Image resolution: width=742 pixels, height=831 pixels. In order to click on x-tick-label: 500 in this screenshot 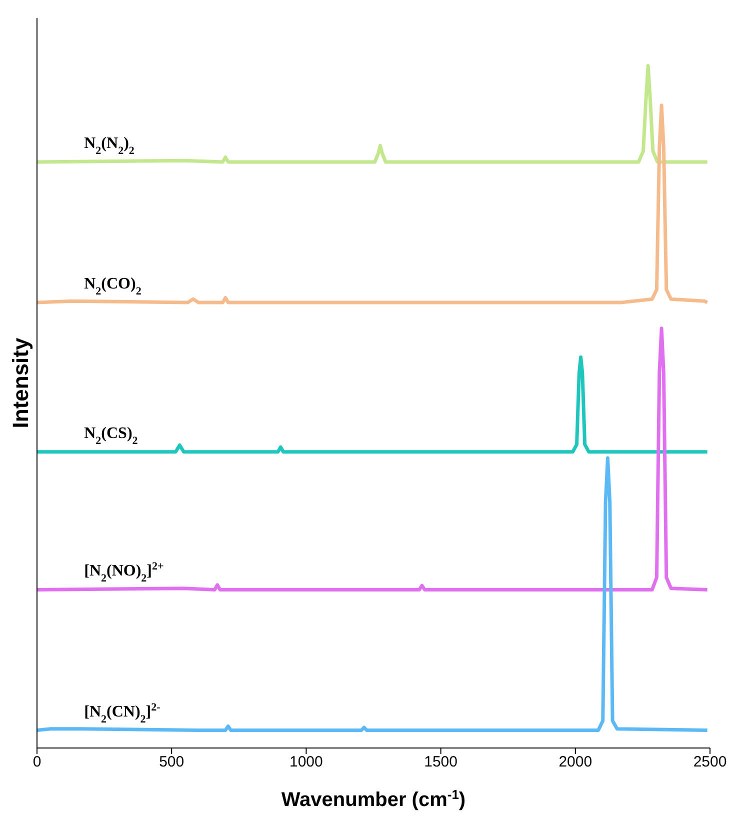, I will do `click(171, 762)`.